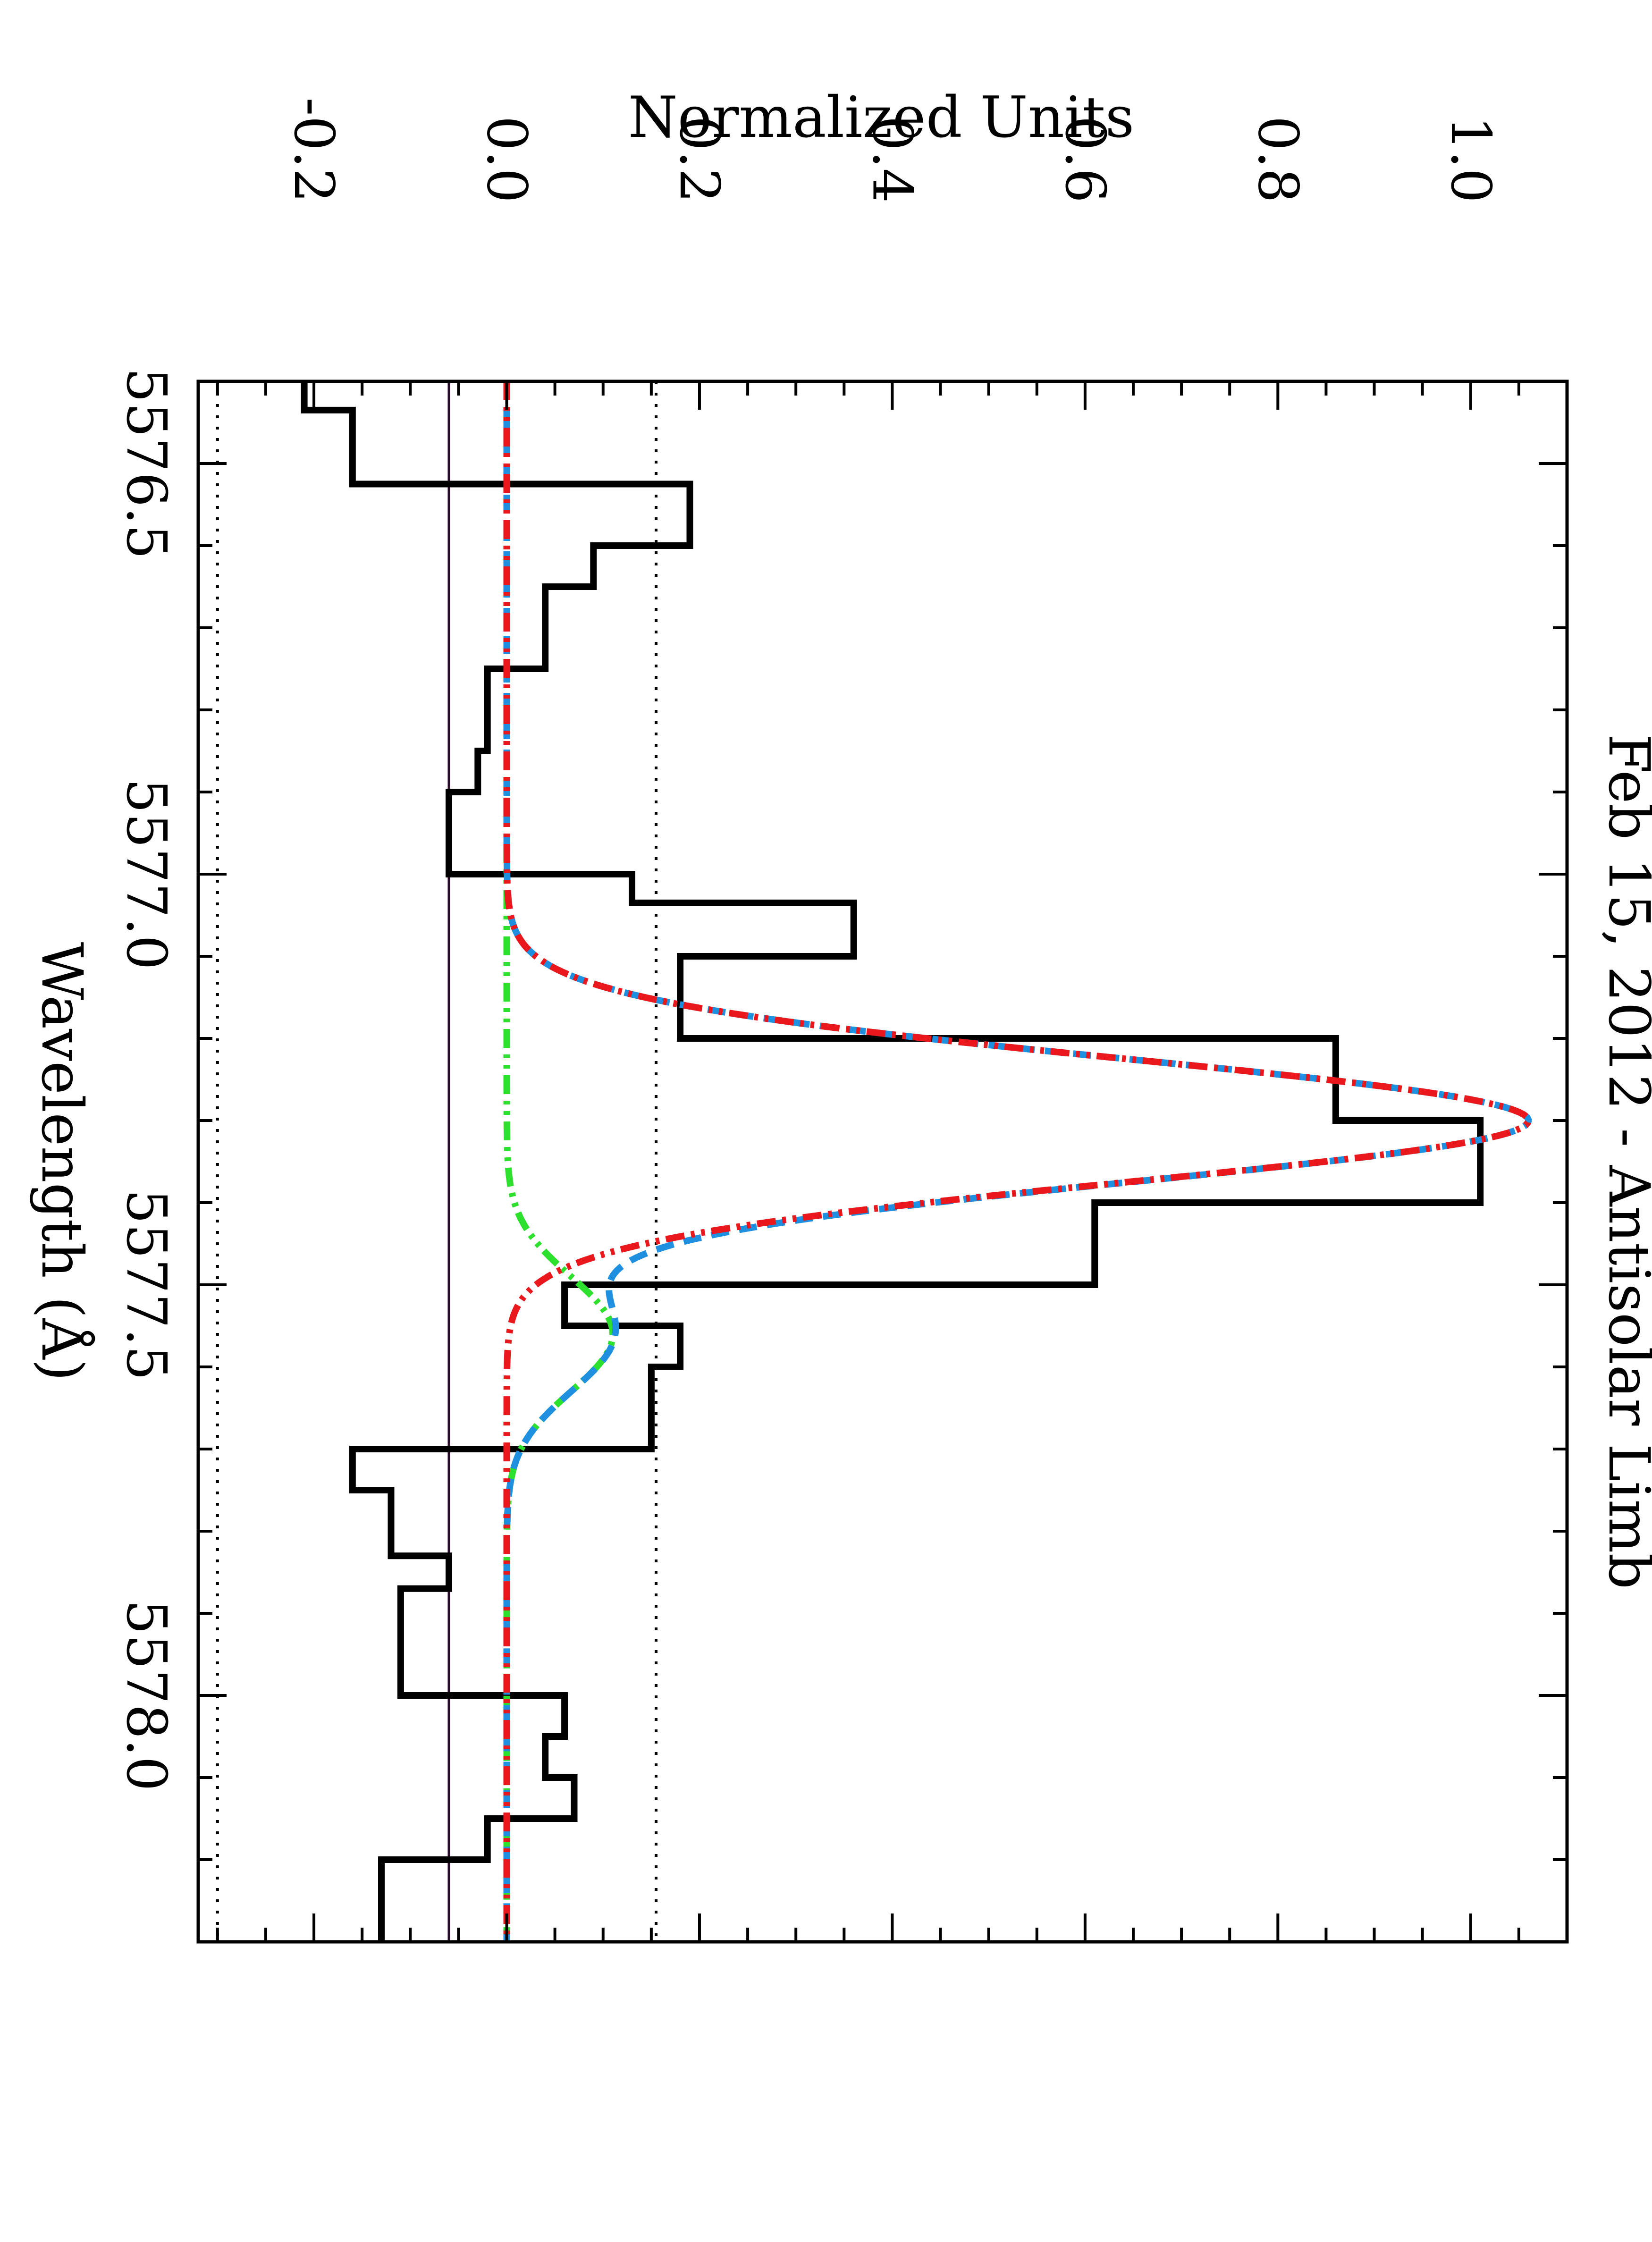 The width and height of the screenshot is (1652, 2242). Describe the element at coordinates (1624, 1161) in the screenshot. I see `chart-title: Feb 15, 2012 - Antisolar Limb` at that location.